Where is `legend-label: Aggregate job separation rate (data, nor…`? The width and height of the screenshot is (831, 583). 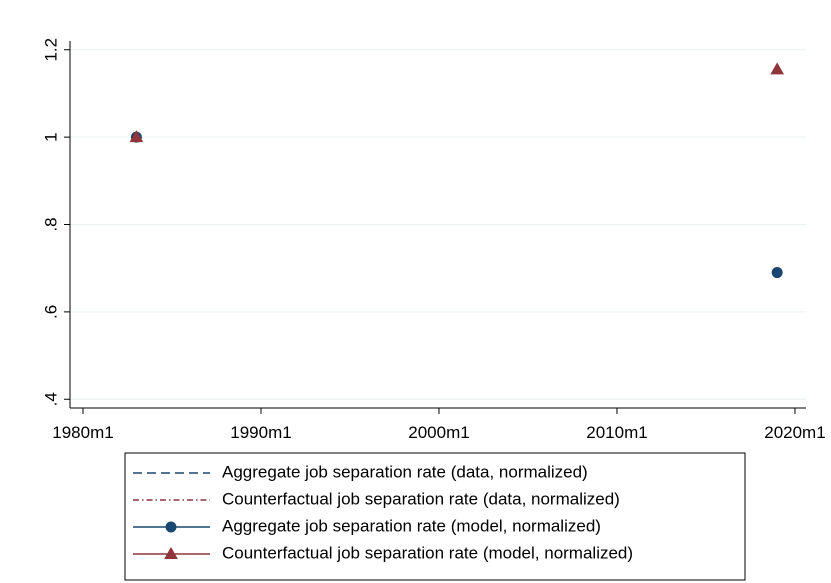
legend-label: Aggregate job separation rate (data, nor… is located at coordinates (405, 471).